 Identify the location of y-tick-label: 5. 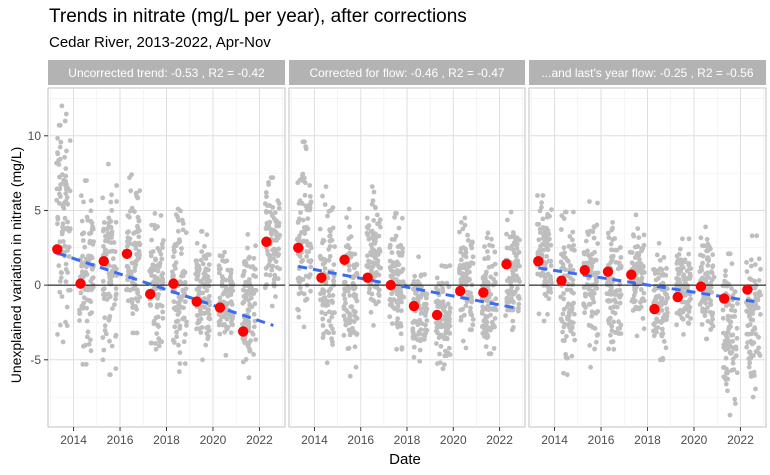
(37, 210).